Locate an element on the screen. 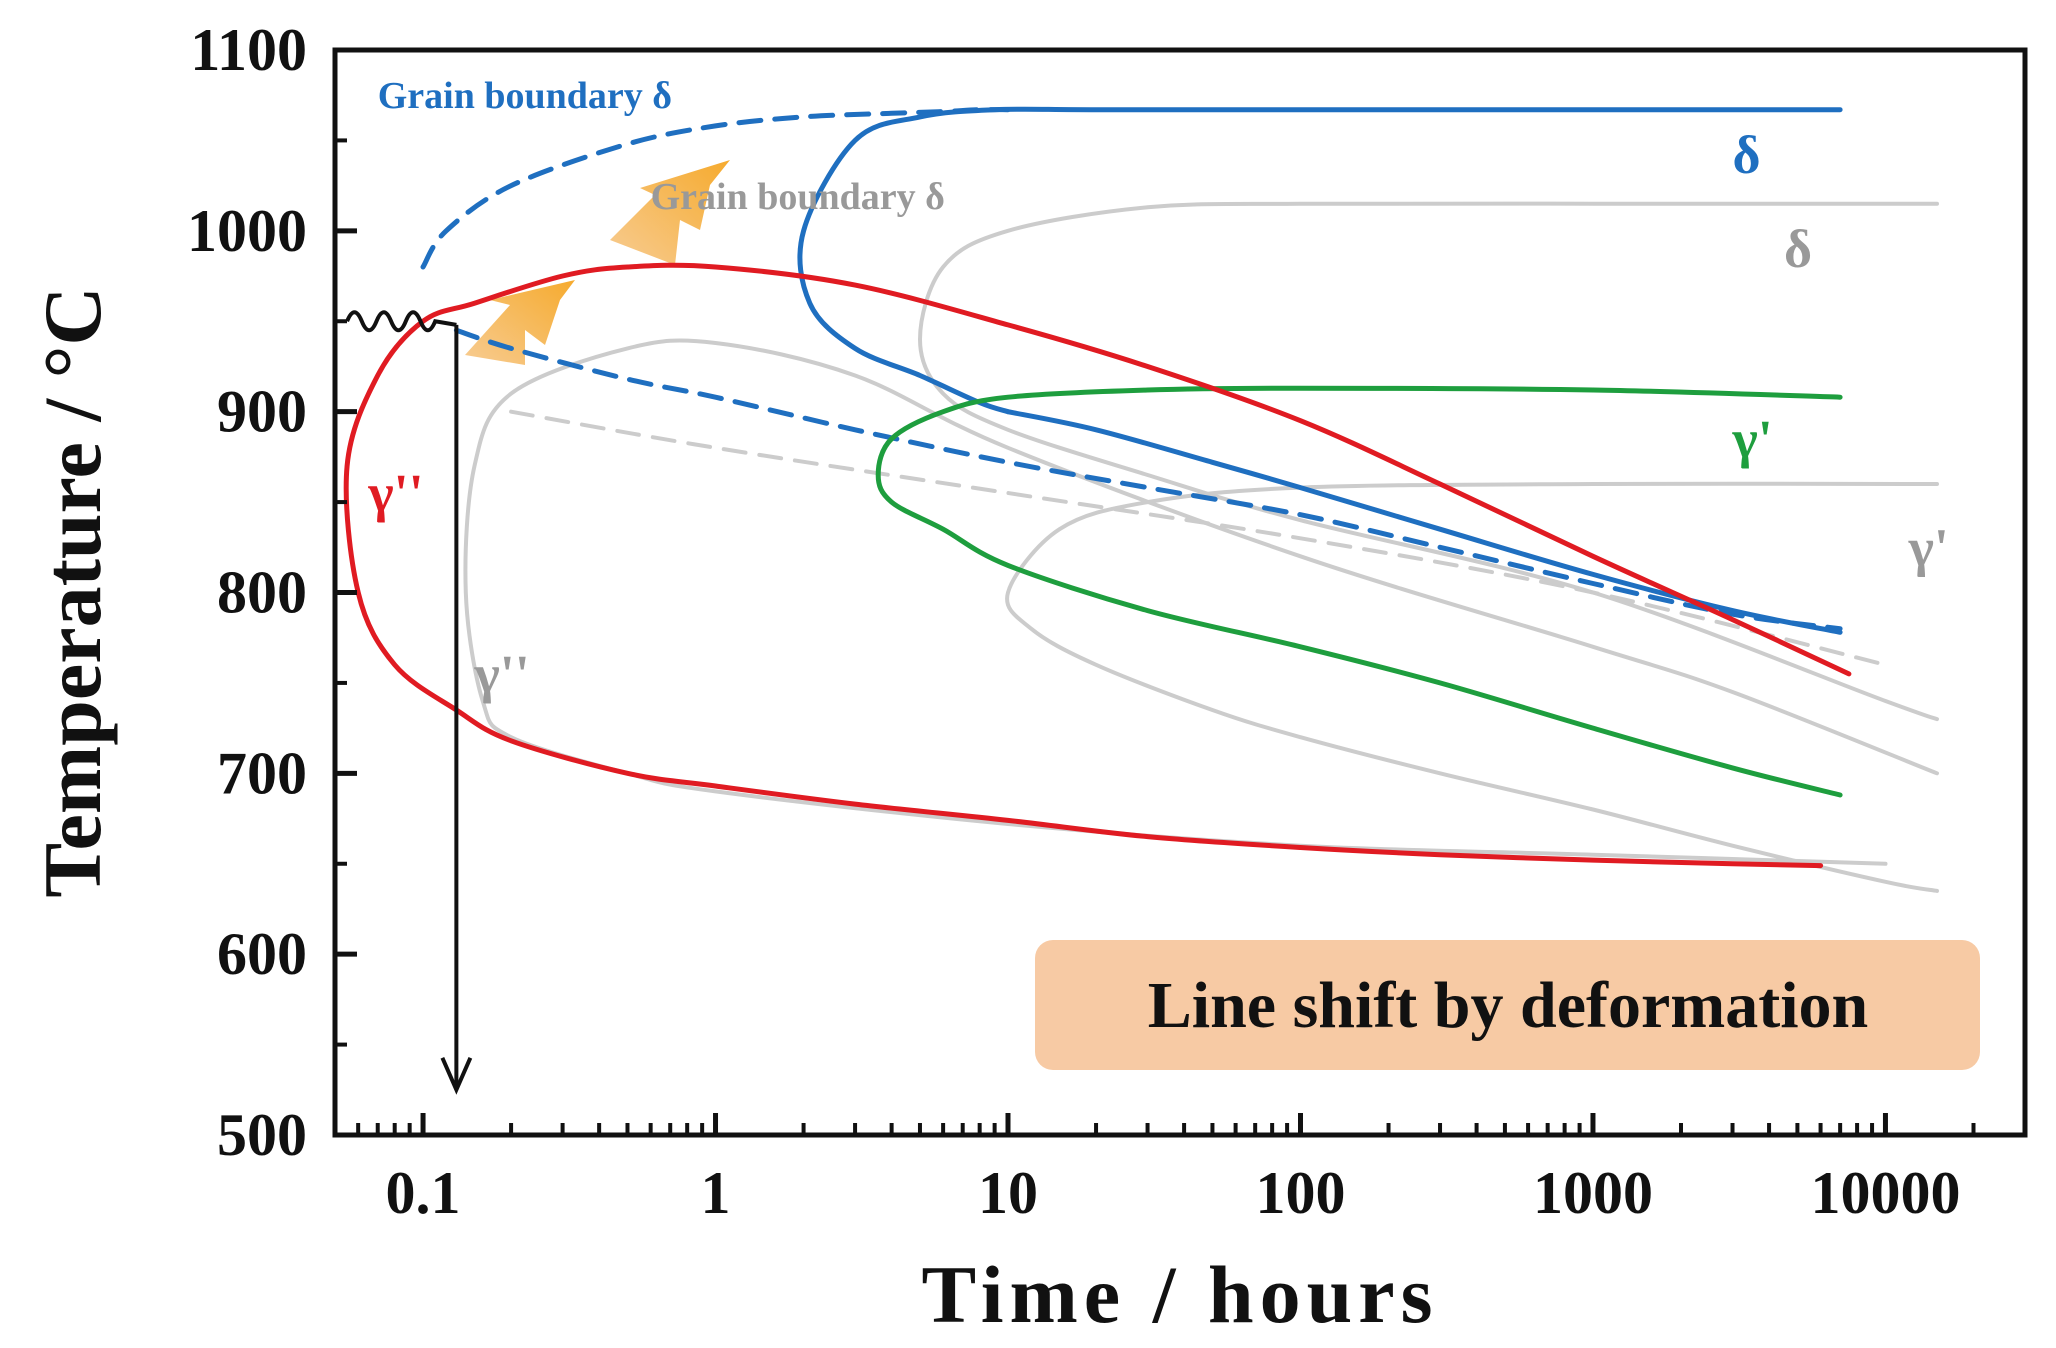 Image resolution: width=2056 pixels, height=1348 pixels. series-3-curve is located at coordinates (1359, 591).